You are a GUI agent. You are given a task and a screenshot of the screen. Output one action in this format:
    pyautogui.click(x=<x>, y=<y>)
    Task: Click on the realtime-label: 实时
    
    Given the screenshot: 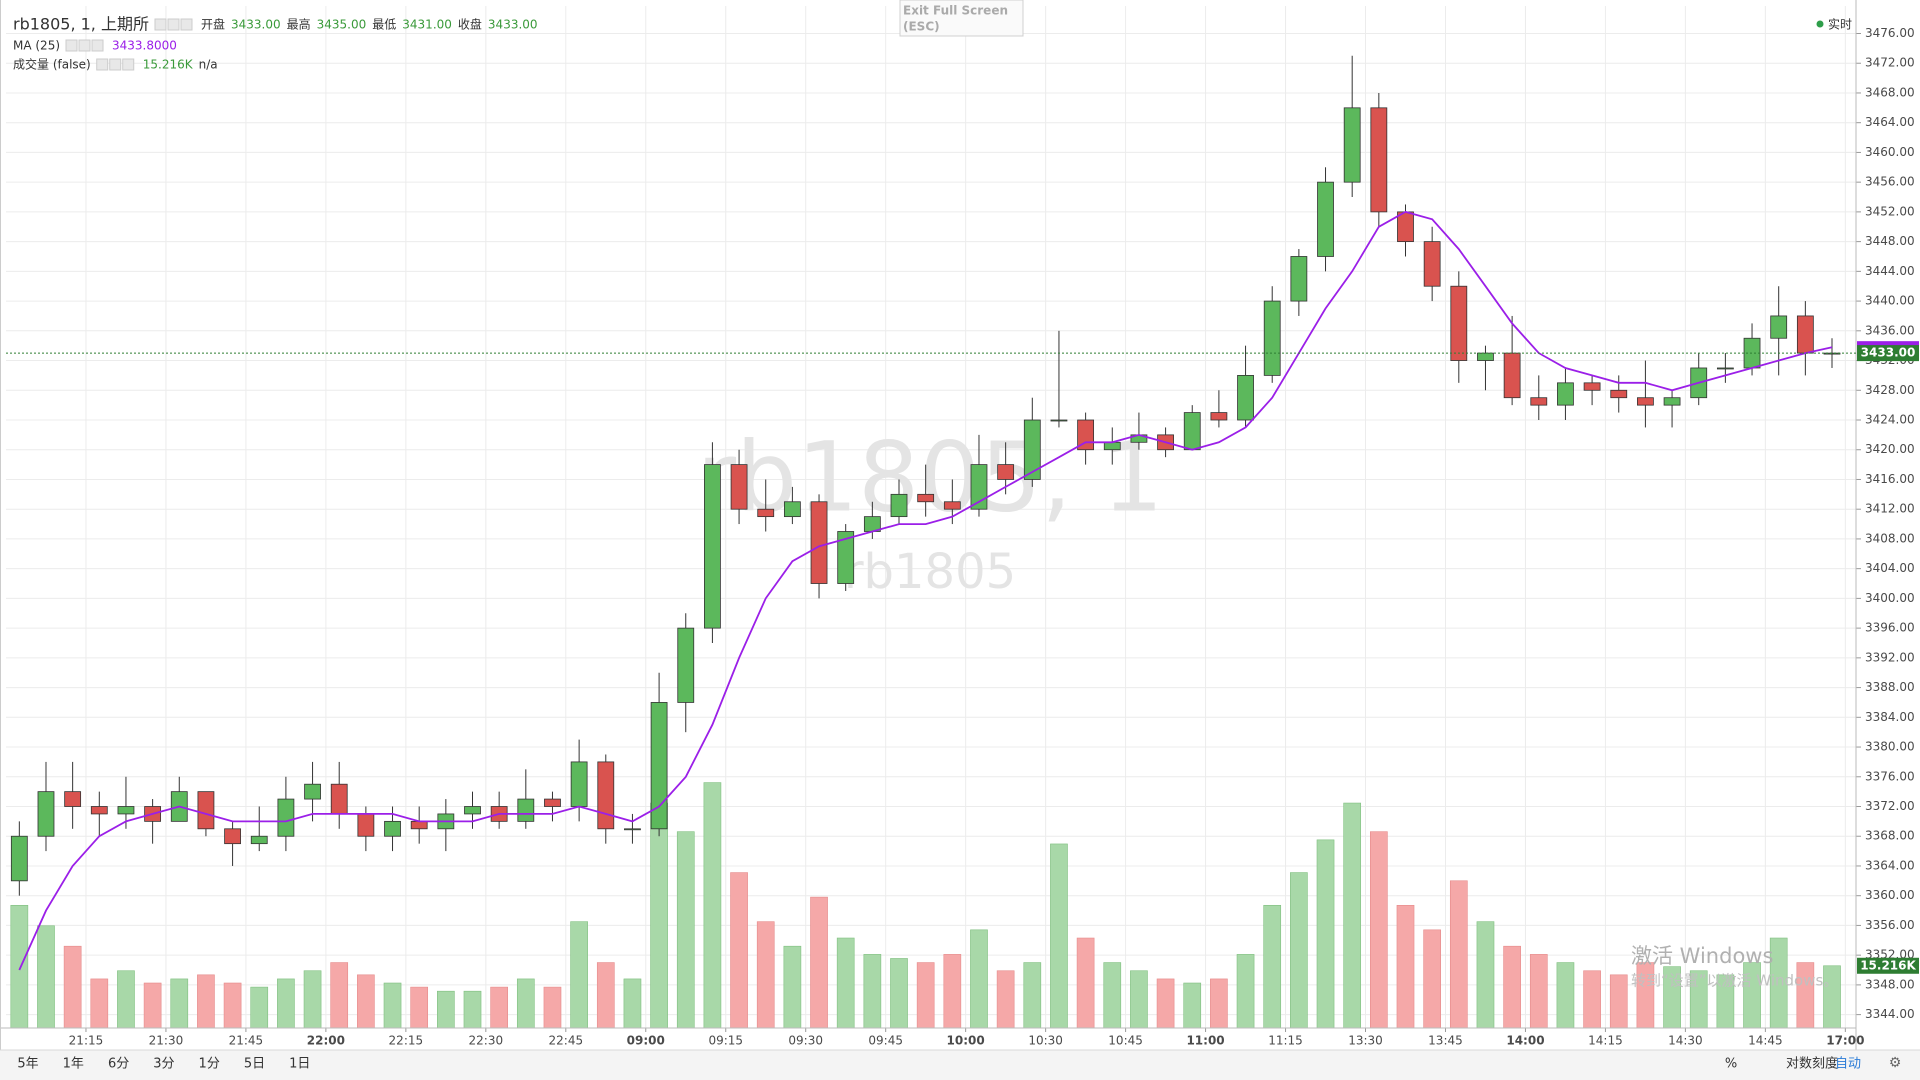 What is the action you would take?
    pyautogui.click(x=1840, y=24)
    